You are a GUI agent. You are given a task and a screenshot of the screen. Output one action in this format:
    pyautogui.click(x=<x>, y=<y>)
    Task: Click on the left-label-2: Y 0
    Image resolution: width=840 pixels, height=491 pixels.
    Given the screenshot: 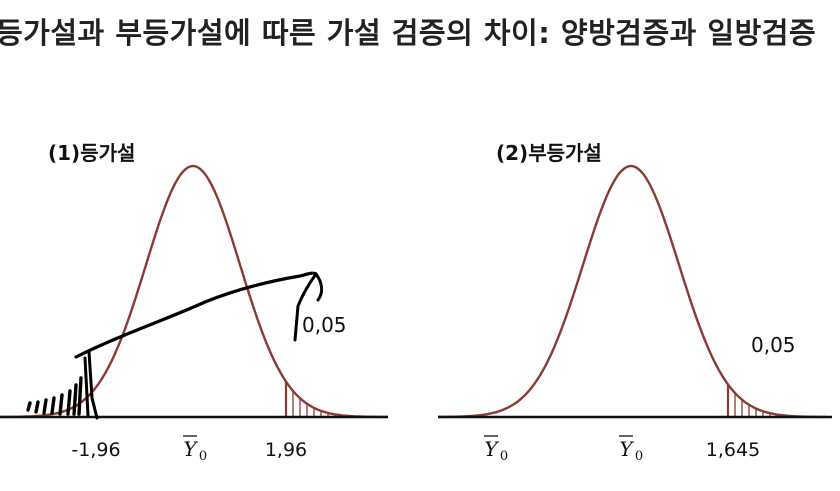 What is the action you would take?
    pyautogui.click(x=496, y=449)
    